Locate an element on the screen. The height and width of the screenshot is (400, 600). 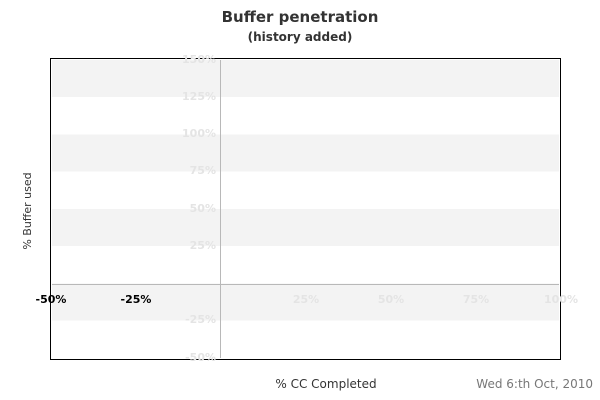
x-axis-title: % CC Completed is located at coordinates (326, 384).